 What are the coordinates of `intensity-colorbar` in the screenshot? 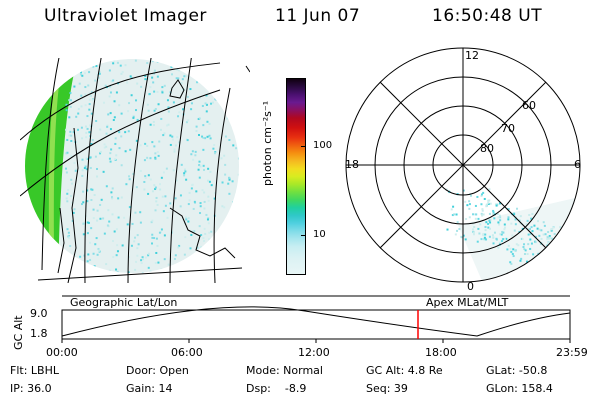 It's located at (296, 176).